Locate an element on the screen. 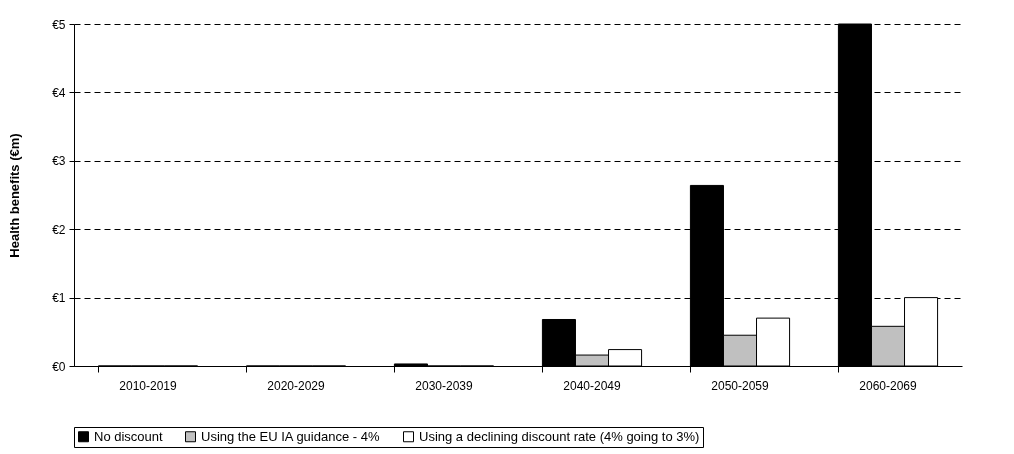 This screenshot has width=1014, height=454. x-tick-label: 2060-2069 is located at coordinates (888, 385).